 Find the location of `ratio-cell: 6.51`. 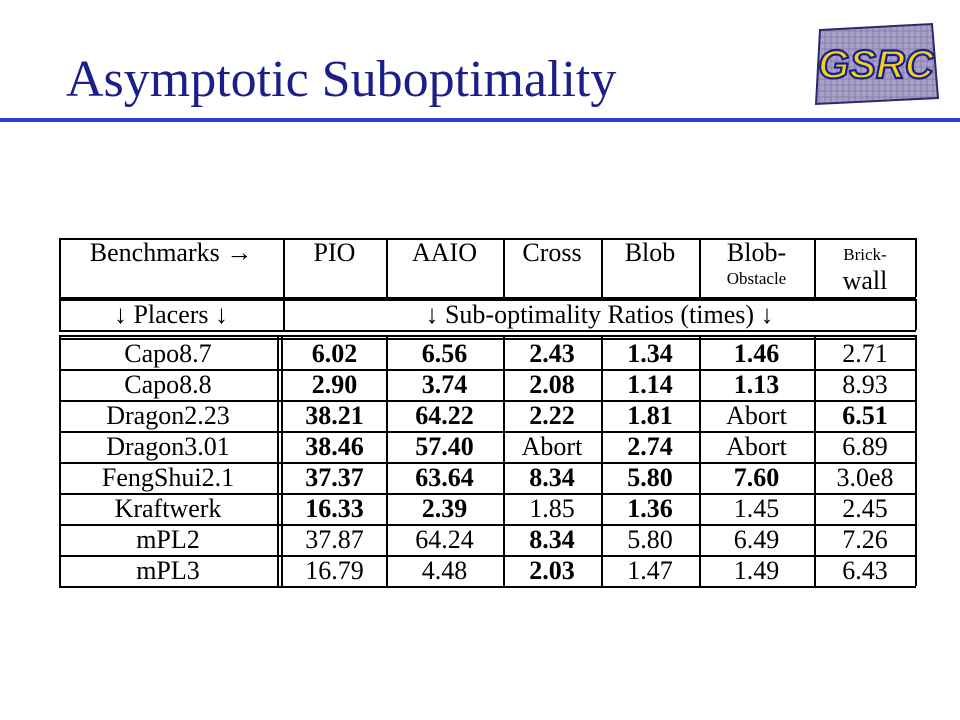

ratio-cell: 6.51 is located at coordinates (865, 415).